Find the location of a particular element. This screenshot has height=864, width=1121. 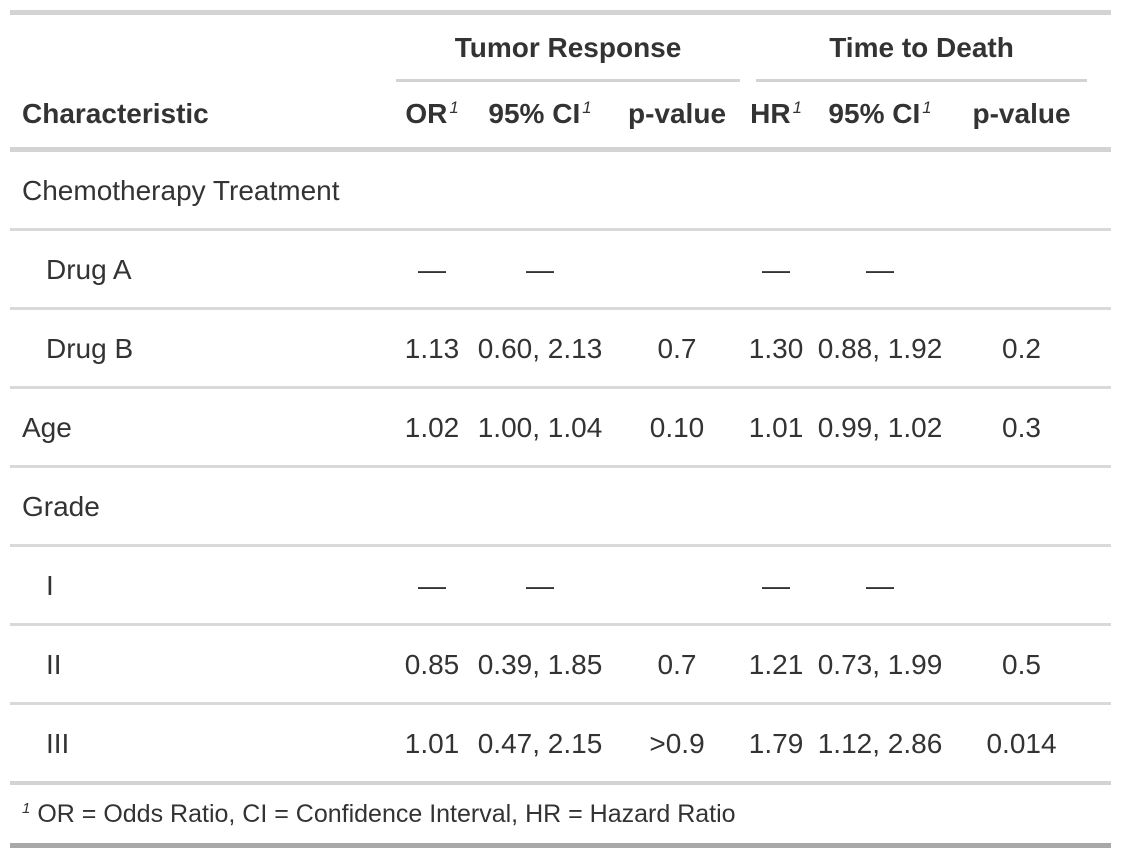

row-label: Drug B is located at coordinates (203, 347).